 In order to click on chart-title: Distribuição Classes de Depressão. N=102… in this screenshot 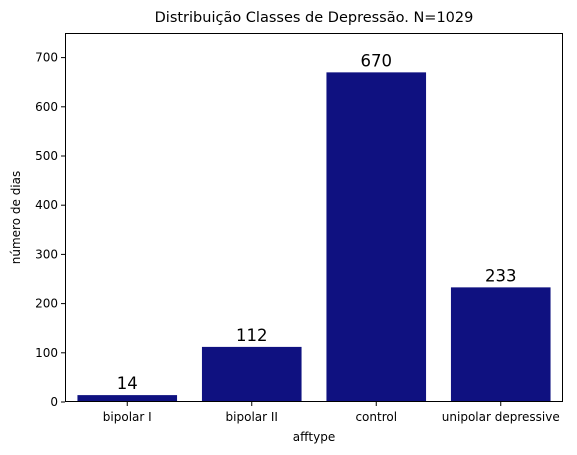, I will do `click(314, 18)`.